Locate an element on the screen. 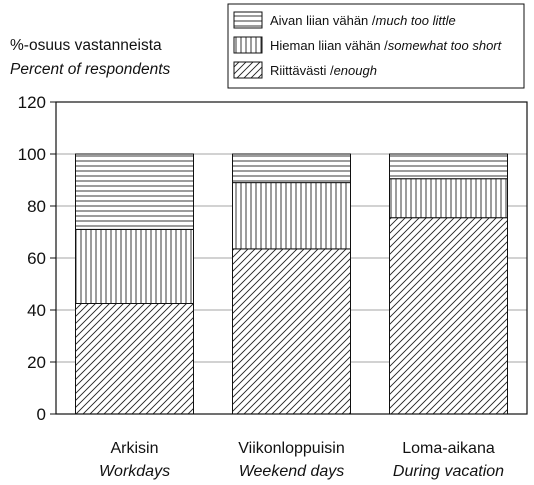 The height and width of the screenshot is (485, 534). legend-label-horizontal: Aivan liian vähän /much too little is located at coordinates (363, 20).